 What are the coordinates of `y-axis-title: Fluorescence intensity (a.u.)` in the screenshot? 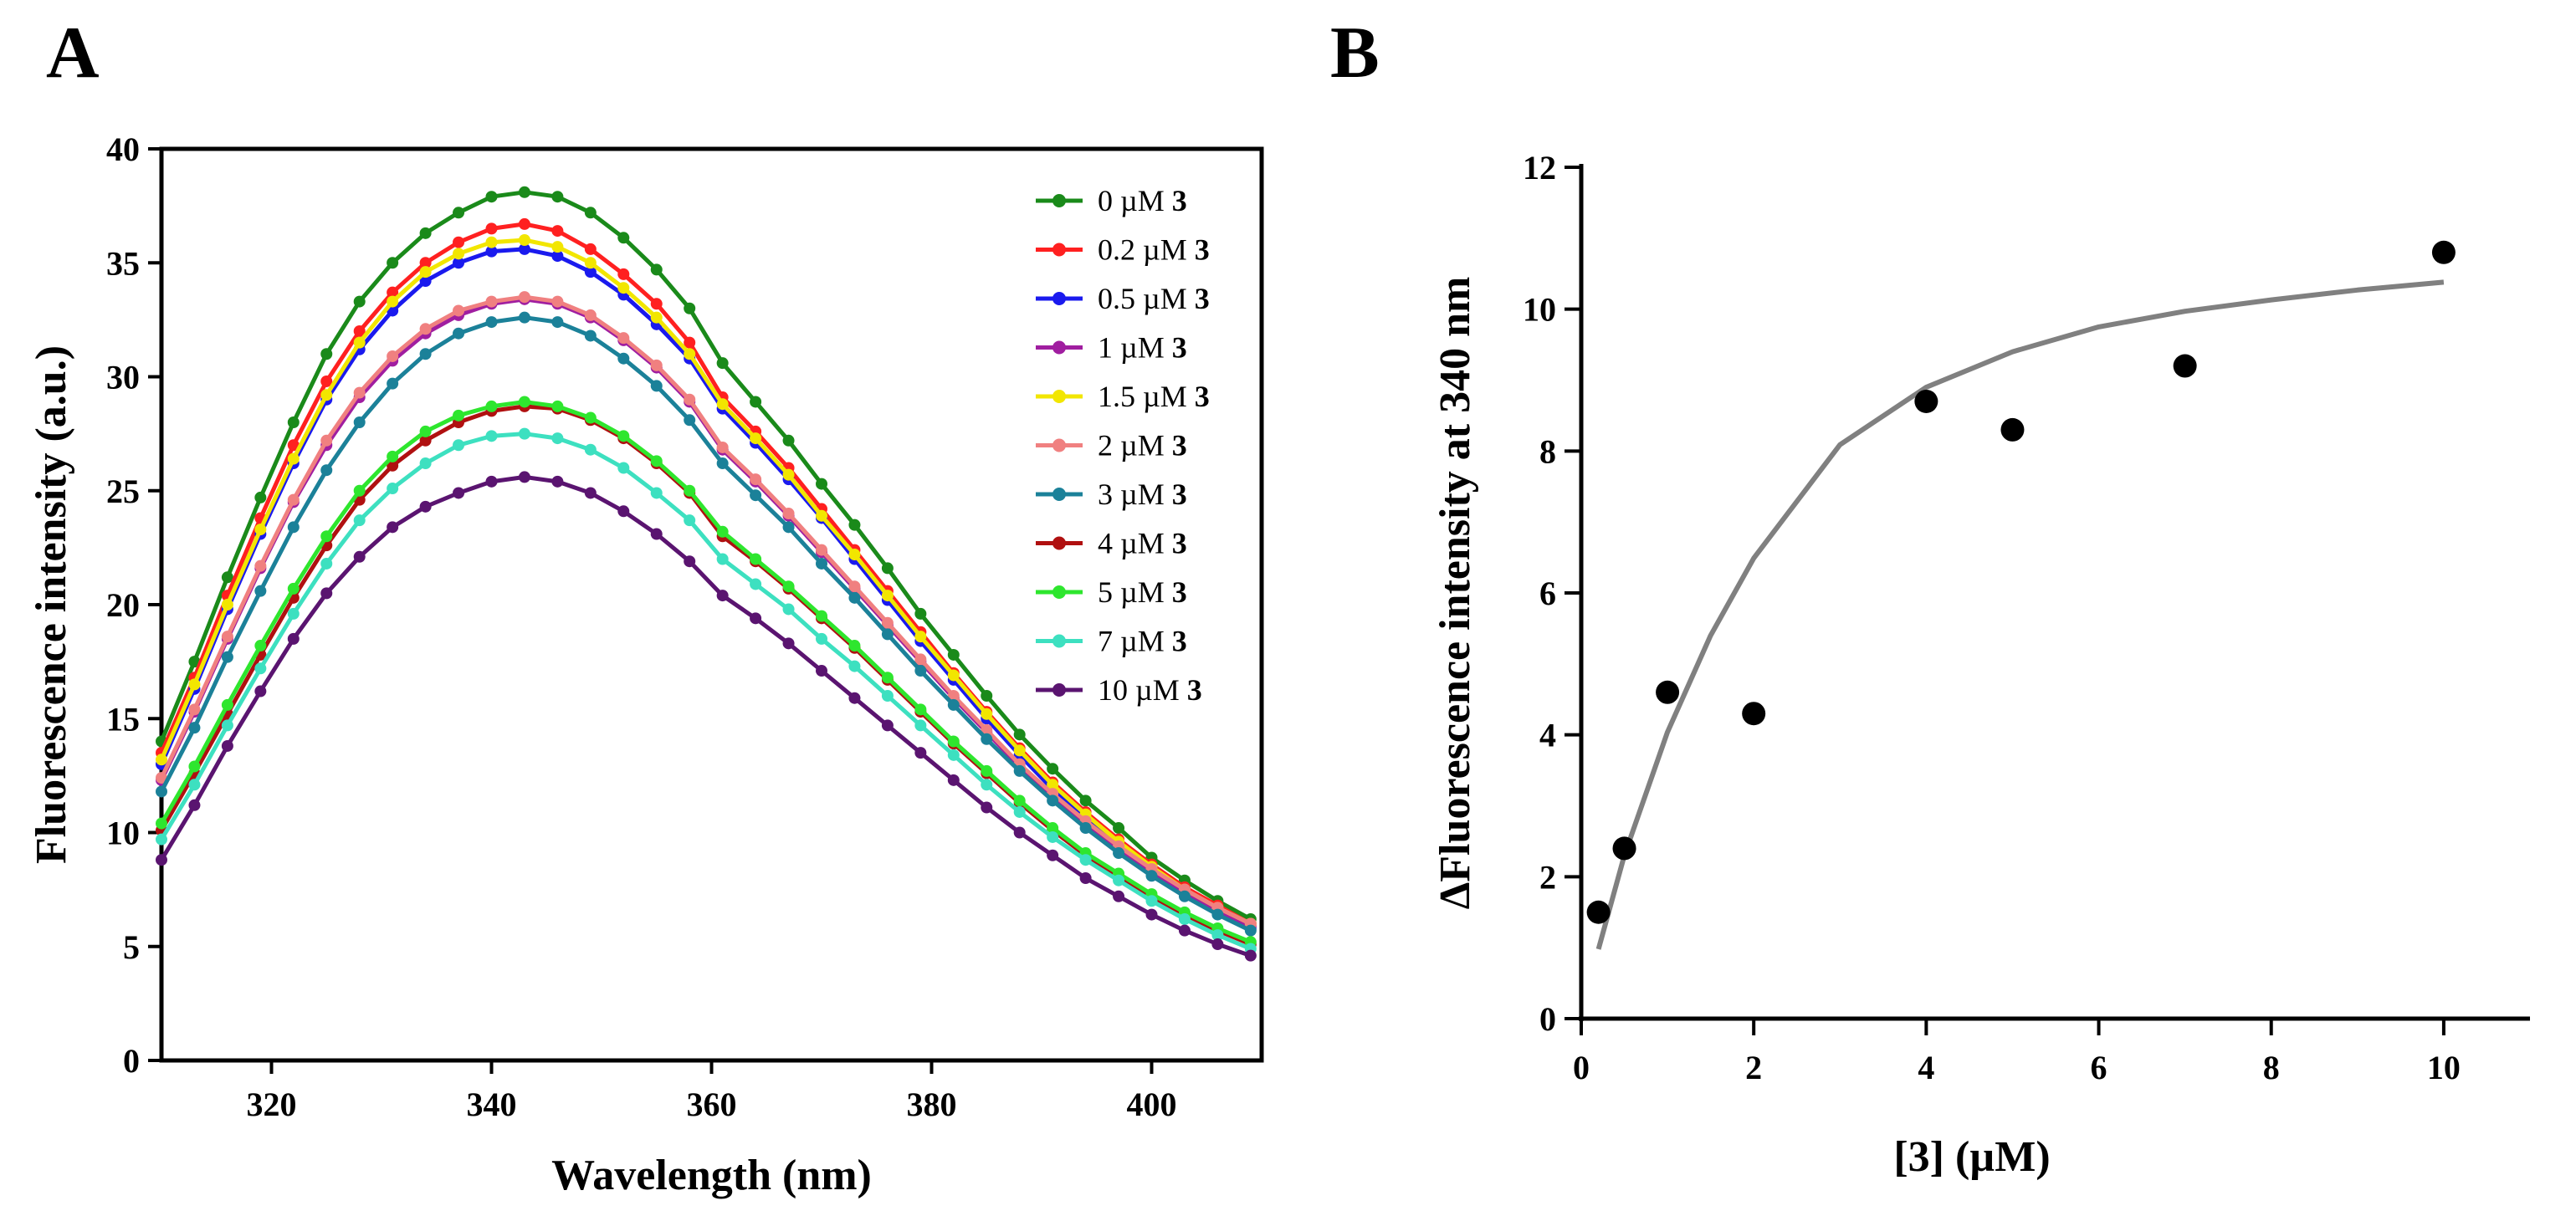 It's located at (52, 604).